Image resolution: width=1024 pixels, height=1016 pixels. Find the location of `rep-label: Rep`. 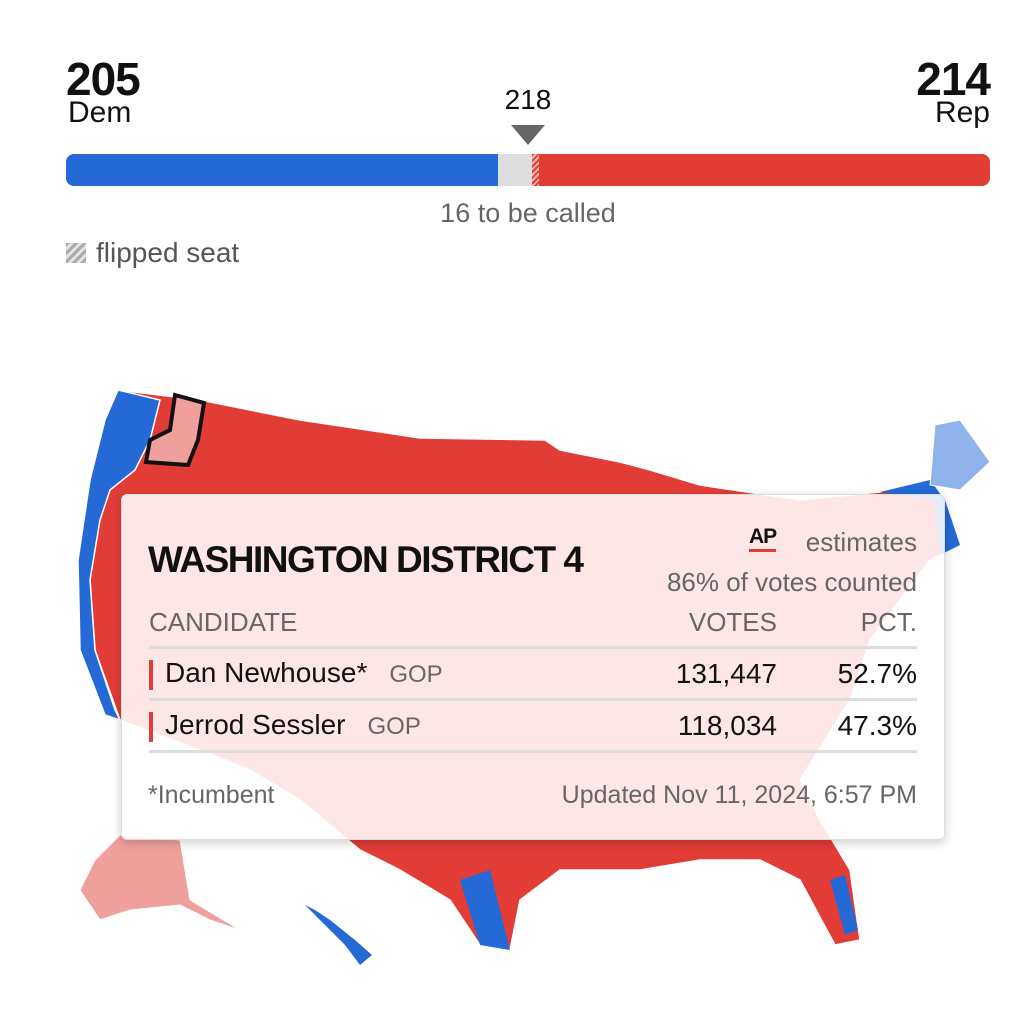

rep-label: Rep is located at coordinates (962, 112).